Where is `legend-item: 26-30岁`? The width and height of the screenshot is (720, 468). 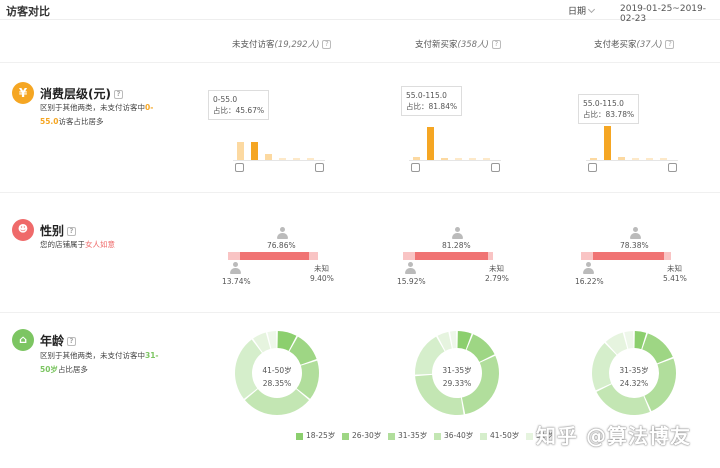 legend-item: 26-30岁 is located at coordinates (361, 435).